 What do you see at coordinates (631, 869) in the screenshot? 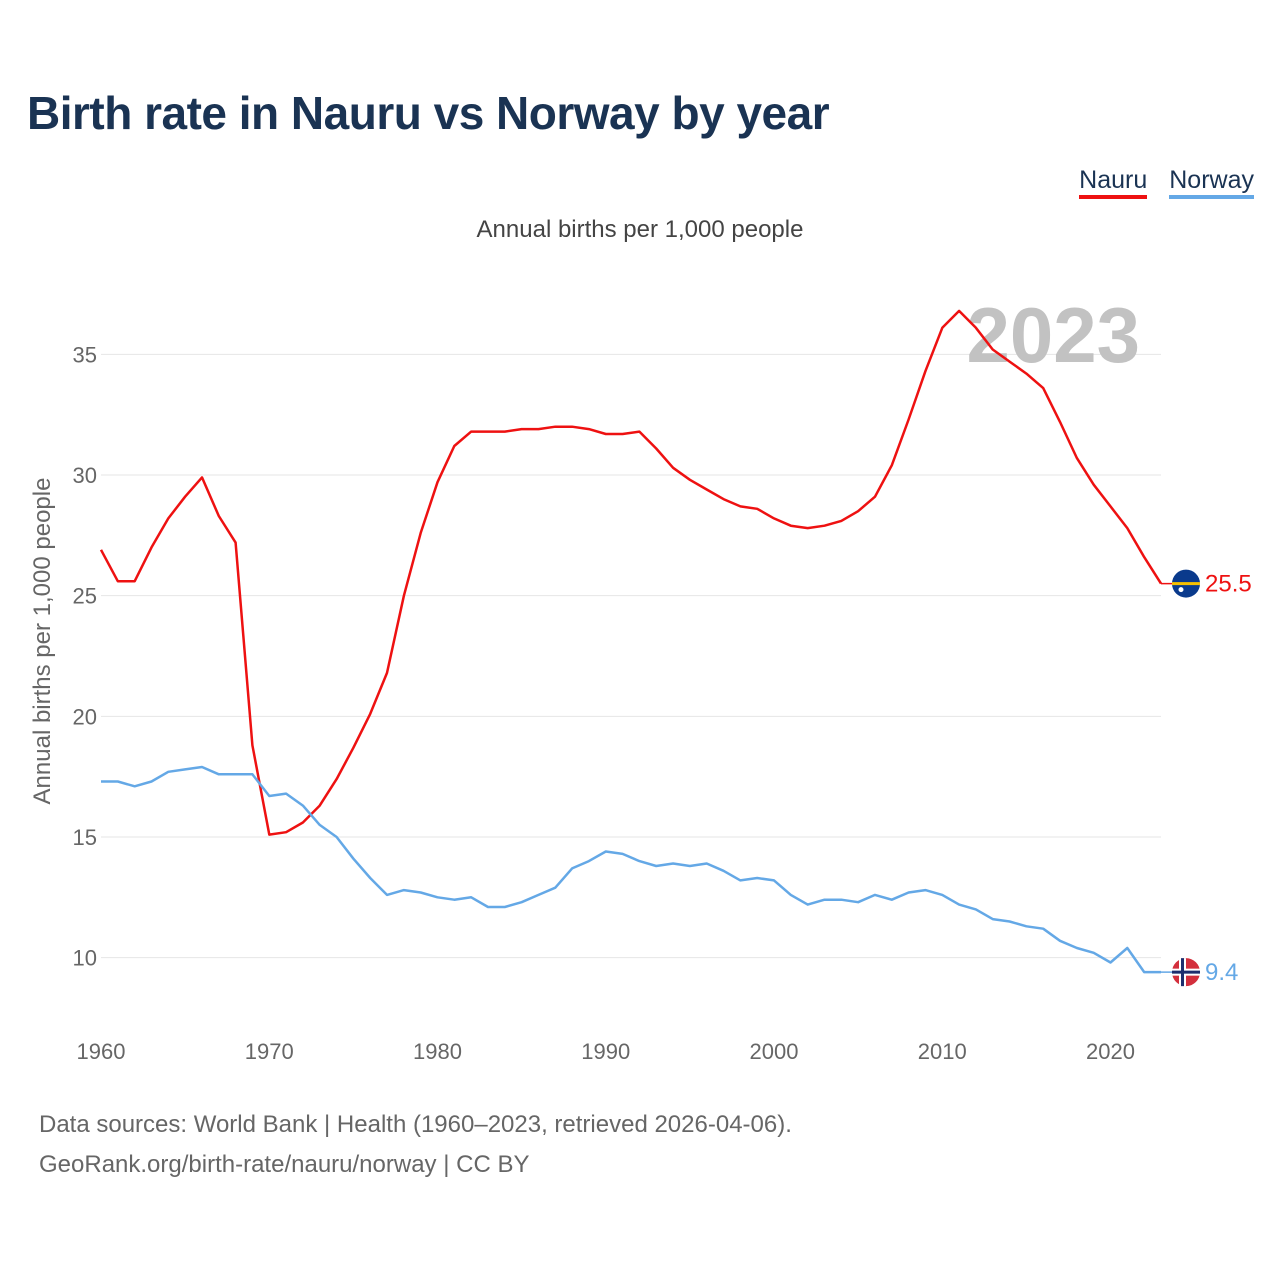
I see `series-line-norway` at bounding box center [631, 869].